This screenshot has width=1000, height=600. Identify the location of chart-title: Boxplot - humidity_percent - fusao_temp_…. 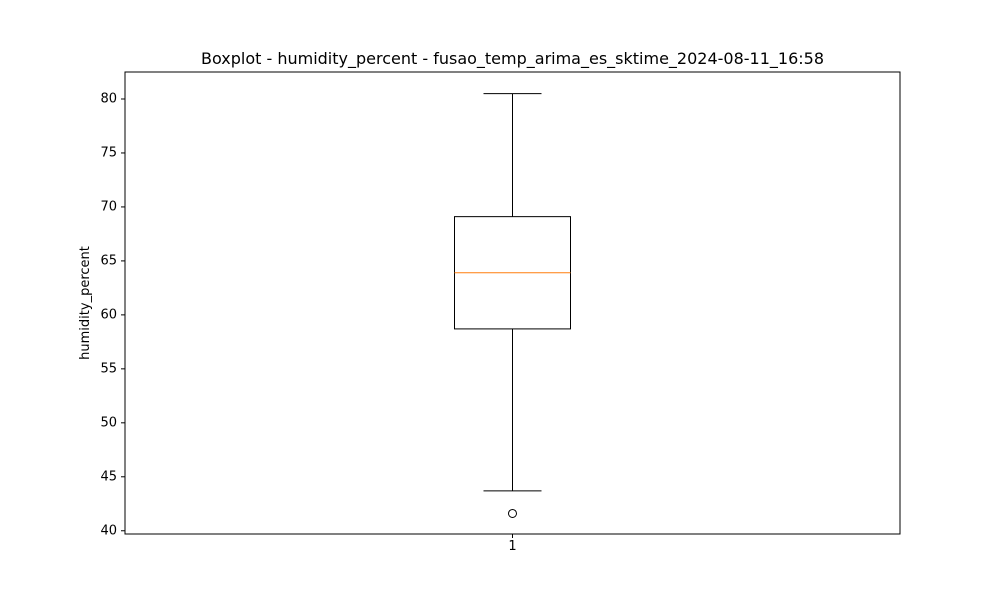
(512, 59).